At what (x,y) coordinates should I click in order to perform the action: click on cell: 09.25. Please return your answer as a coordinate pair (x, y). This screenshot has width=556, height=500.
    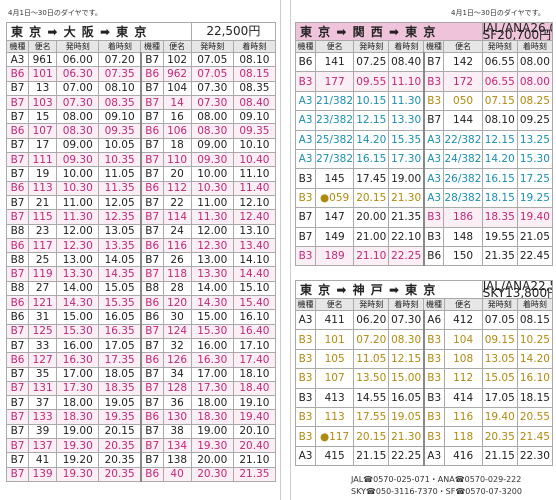
    Looking at the image, I should click on (535, 120).